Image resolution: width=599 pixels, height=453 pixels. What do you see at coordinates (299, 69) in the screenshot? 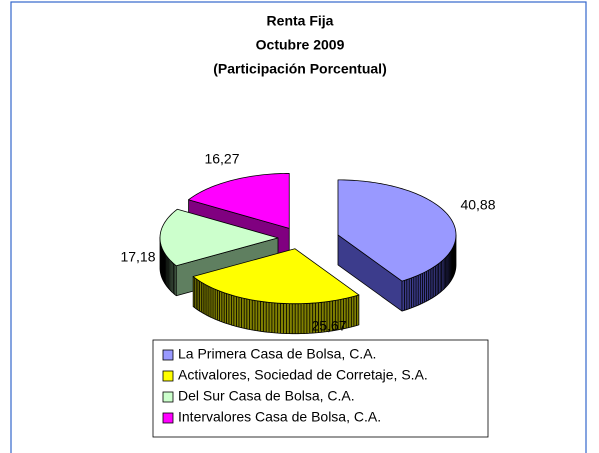
I see `chart-title: (Participación Porcentual)` at bounding box center [299, 69].